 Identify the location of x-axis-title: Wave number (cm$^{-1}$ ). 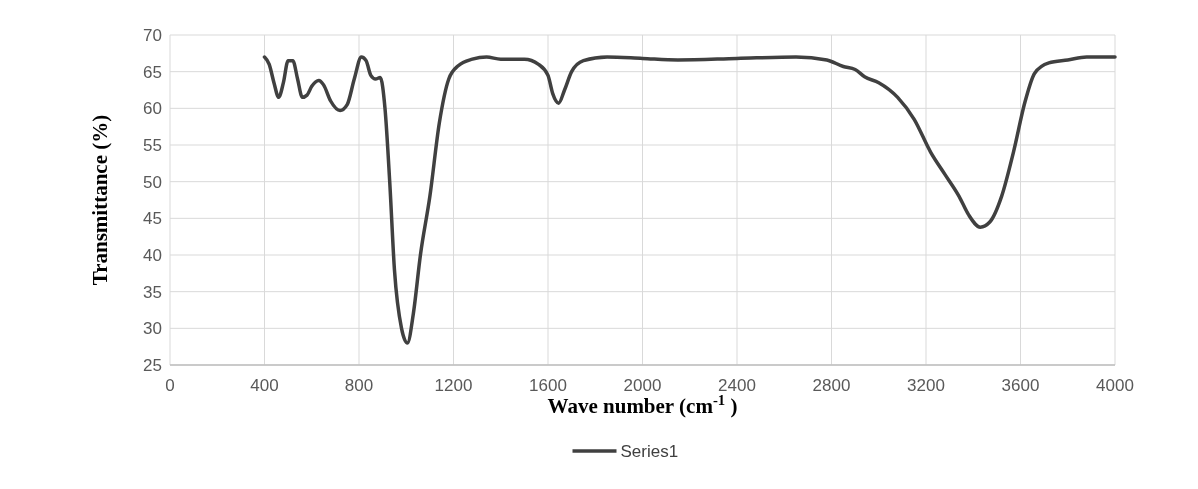
(642, 405).